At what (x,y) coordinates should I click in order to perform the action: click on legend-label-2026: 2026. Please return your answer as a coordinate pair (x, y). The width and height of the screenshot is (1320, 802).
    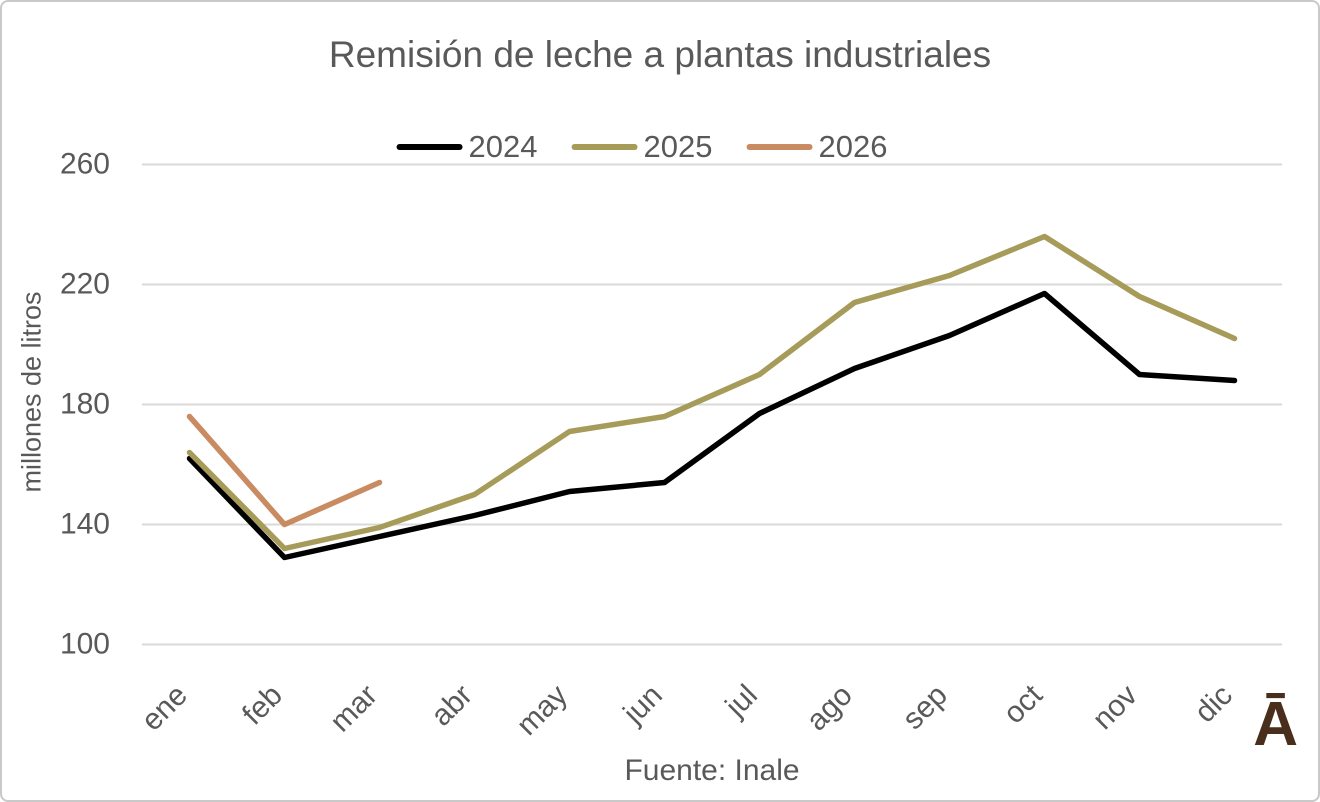
    Looking at the image, I should click on (853, 146).